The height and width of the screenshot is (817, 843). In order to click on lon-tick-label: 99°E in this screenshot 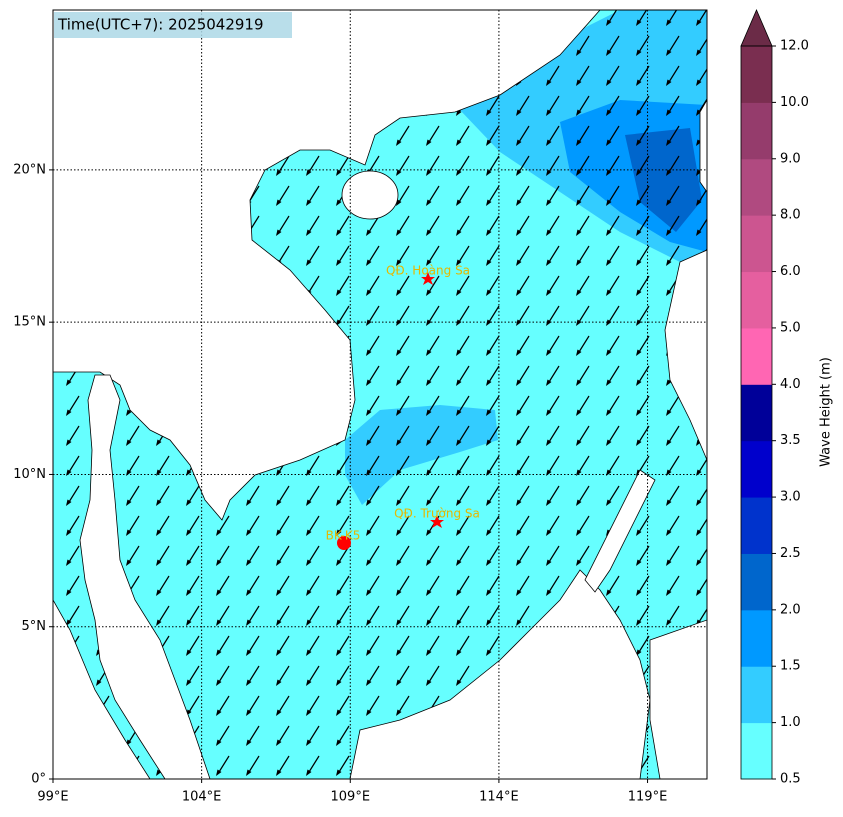, I will do `click(52, 797)`.